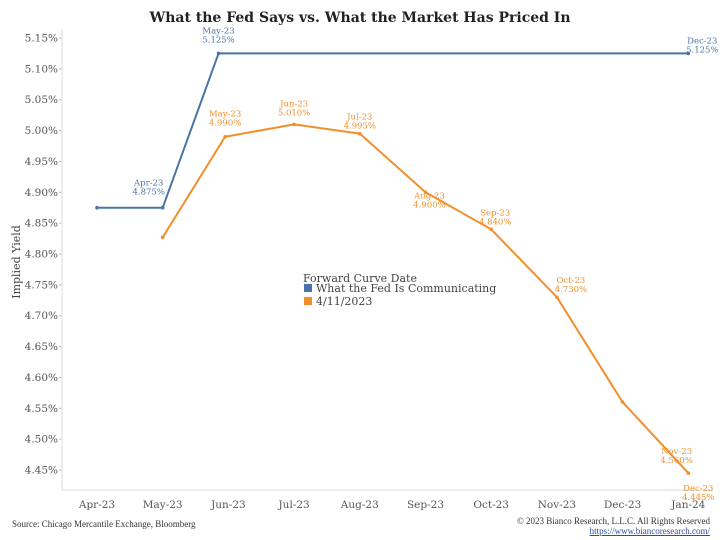 Image resolution: width=720 pixels, height=540 pixels. What do you see at coordinates (294, 113) in the screenshot?
I see `data-label-value: 5.010%` at bounding box center [294, 113].